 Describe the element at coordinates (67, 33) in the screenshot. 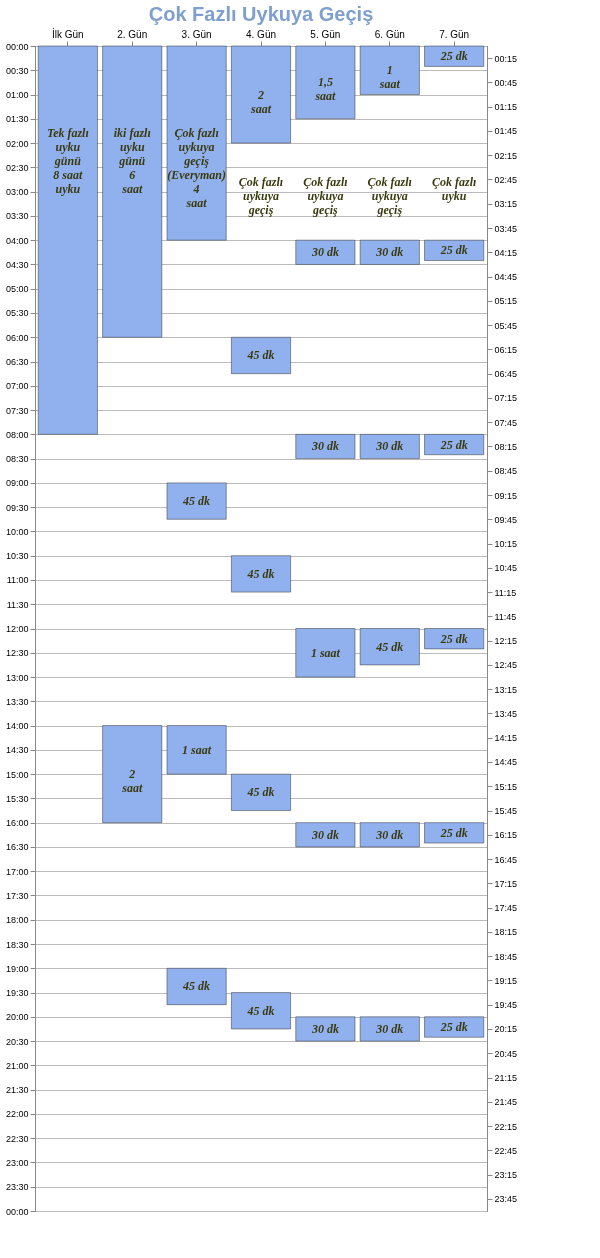

I see `x-tick-label: İlk Gün` at that location.